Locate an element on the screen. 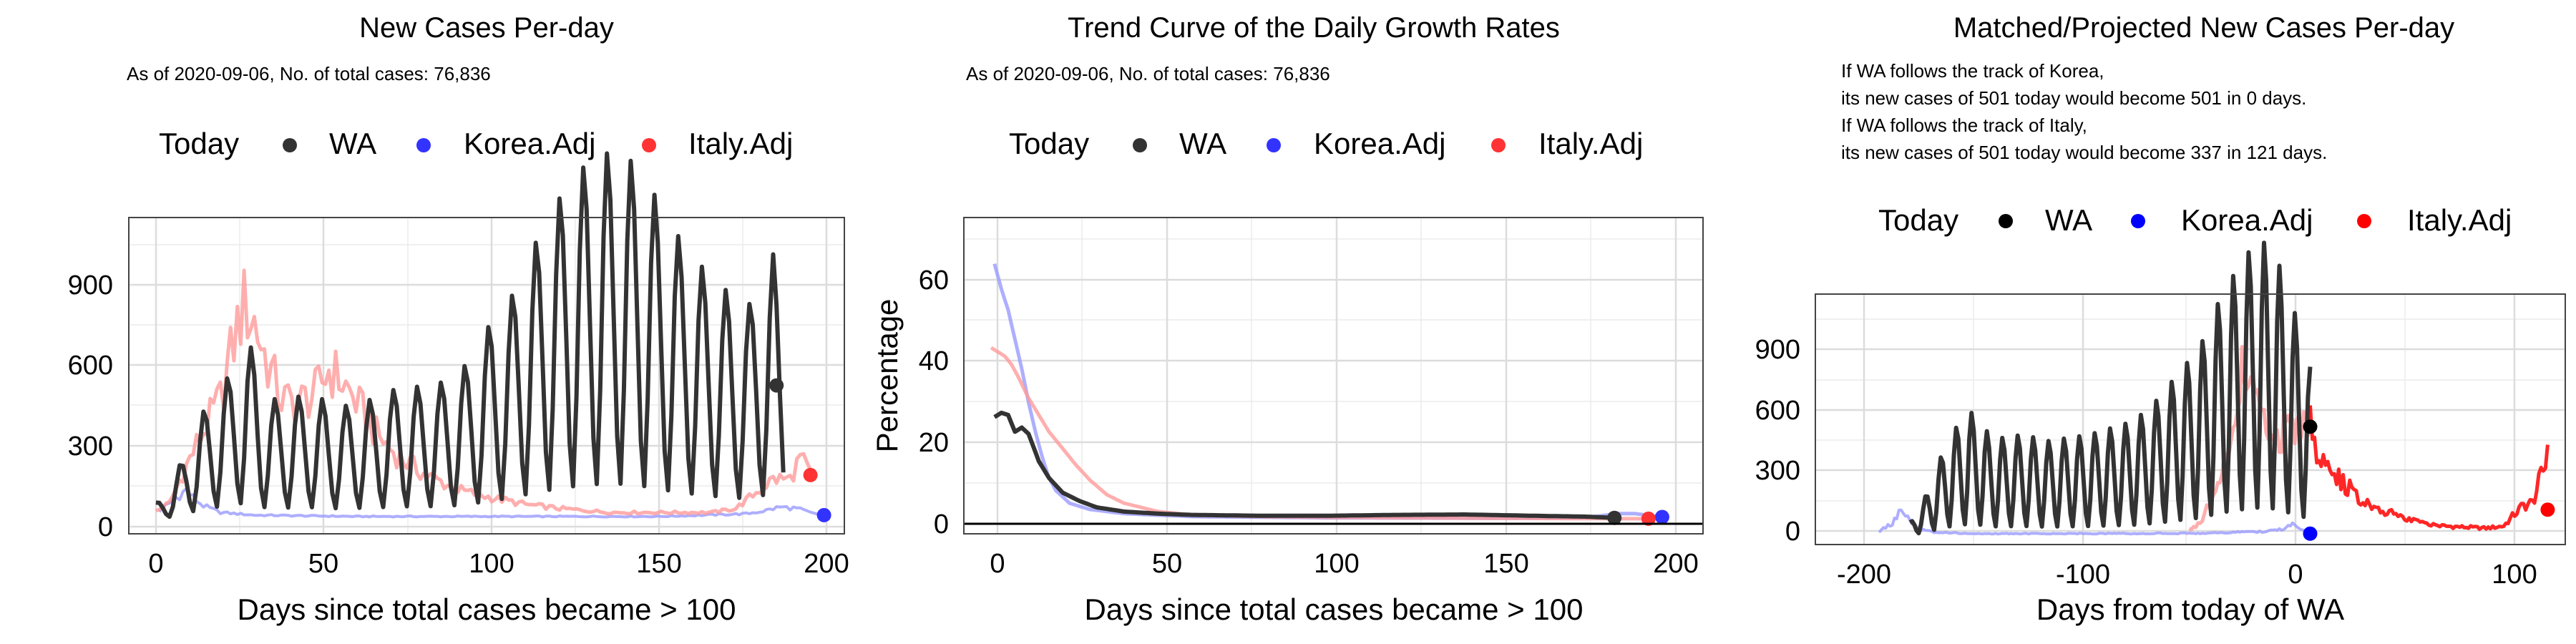 The image size is (2576, 644). x-tick-label: -200 is located at coordinates (1864, 575).